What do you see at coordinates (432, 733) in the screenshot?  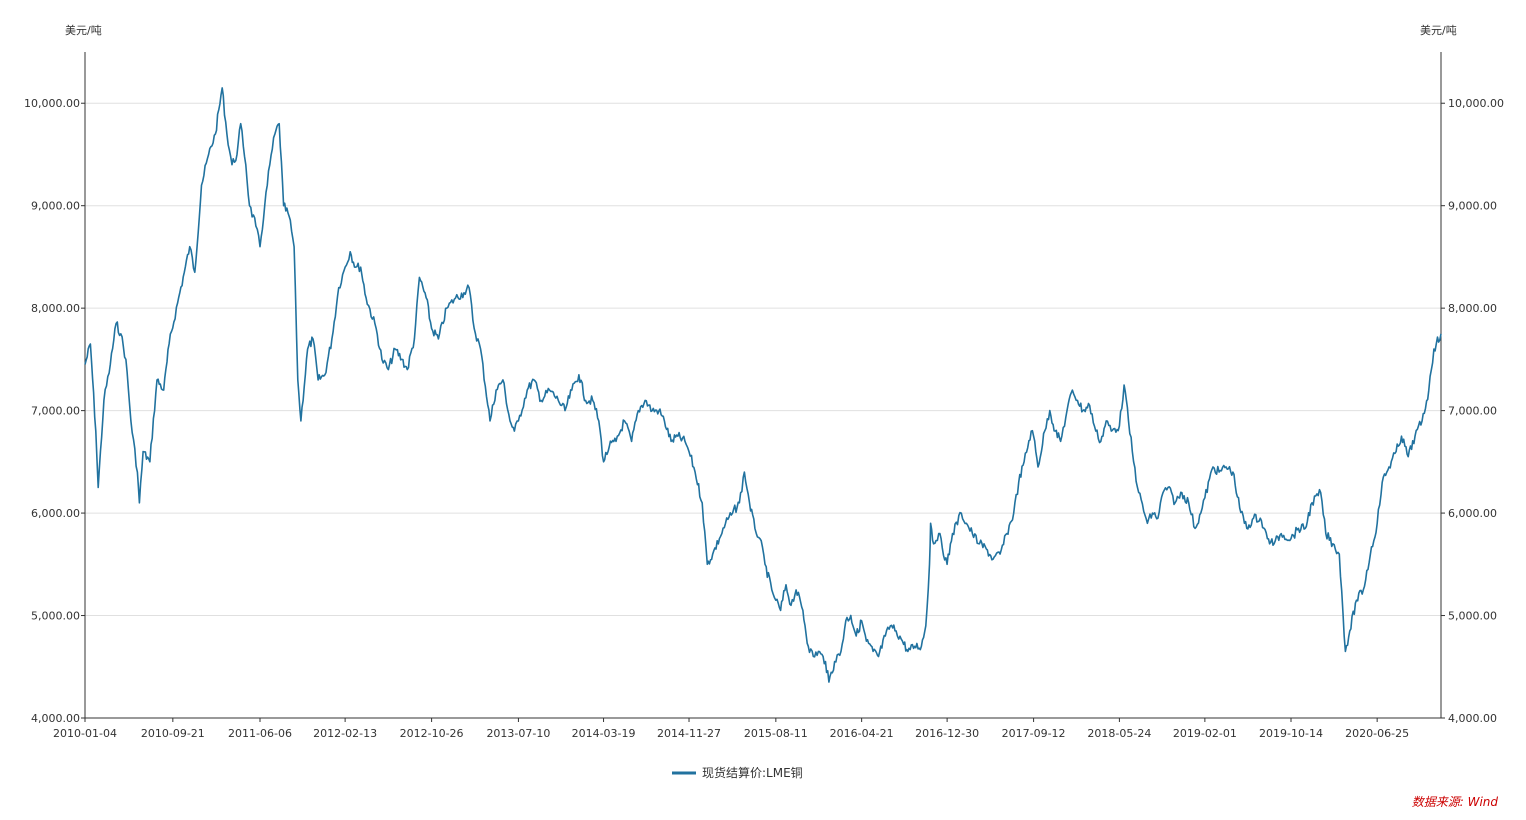 I see `x-tick-label: 2012-10-26` at bounding box center [432, 733].